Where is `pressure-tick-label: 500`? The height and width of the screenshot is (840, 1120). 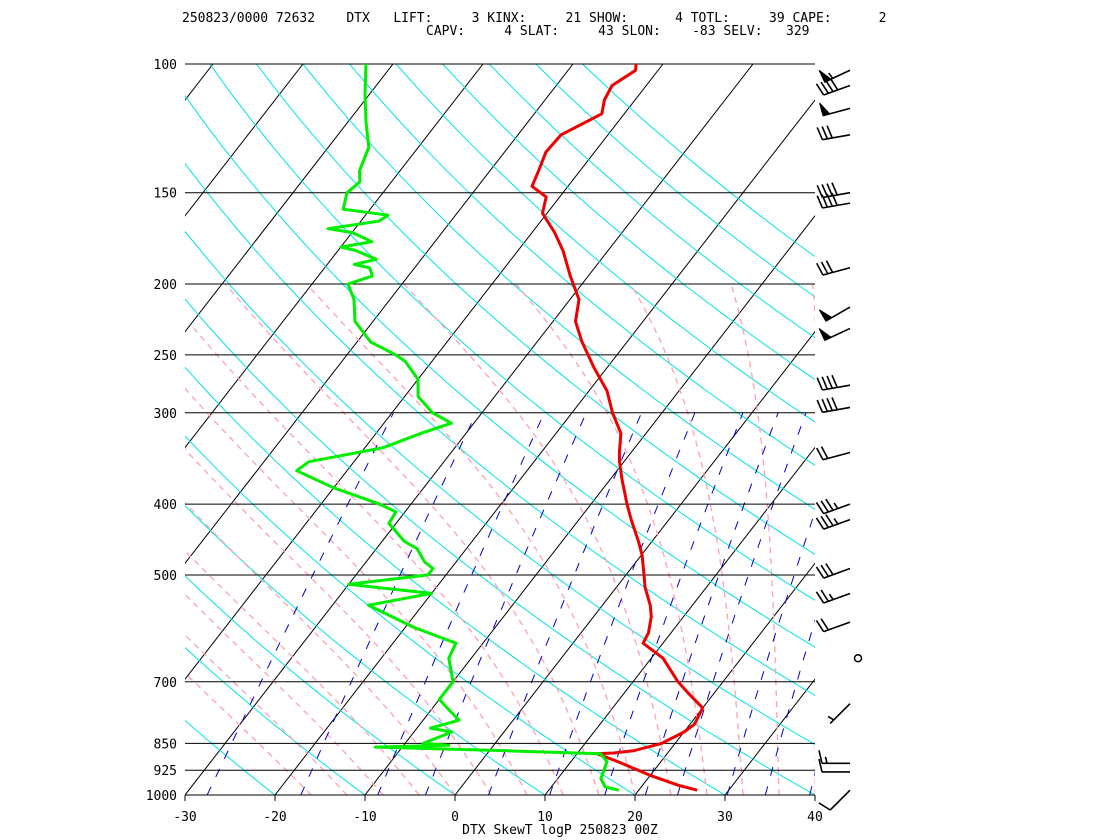 pressure-tick-label: 500 is located at coordinates (165, 576).